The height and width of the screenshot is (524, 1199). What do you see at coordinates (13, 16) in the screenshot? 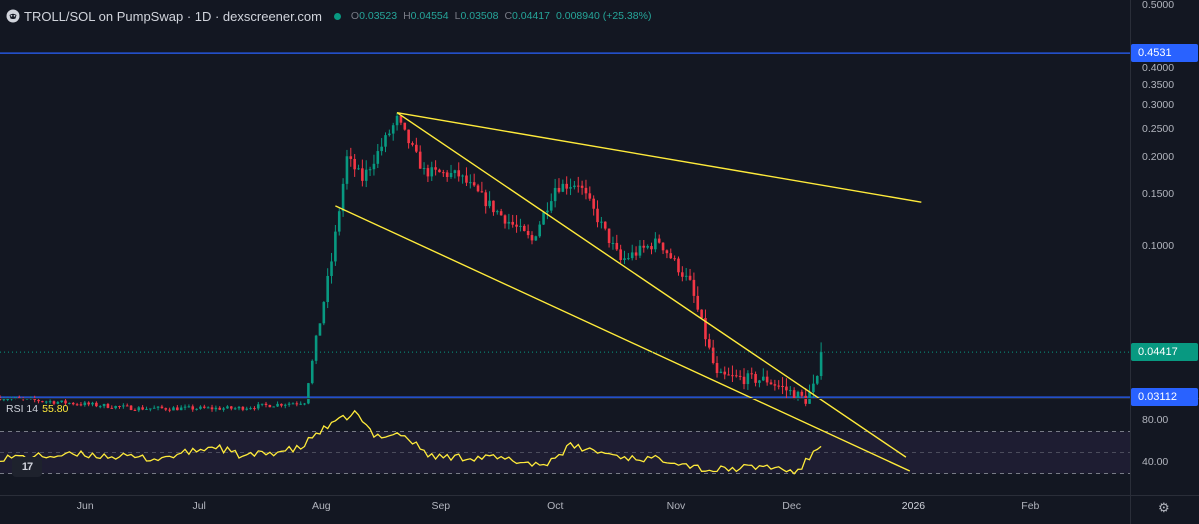
I see `pair-logo-icon` at bounding box center [13, 16].